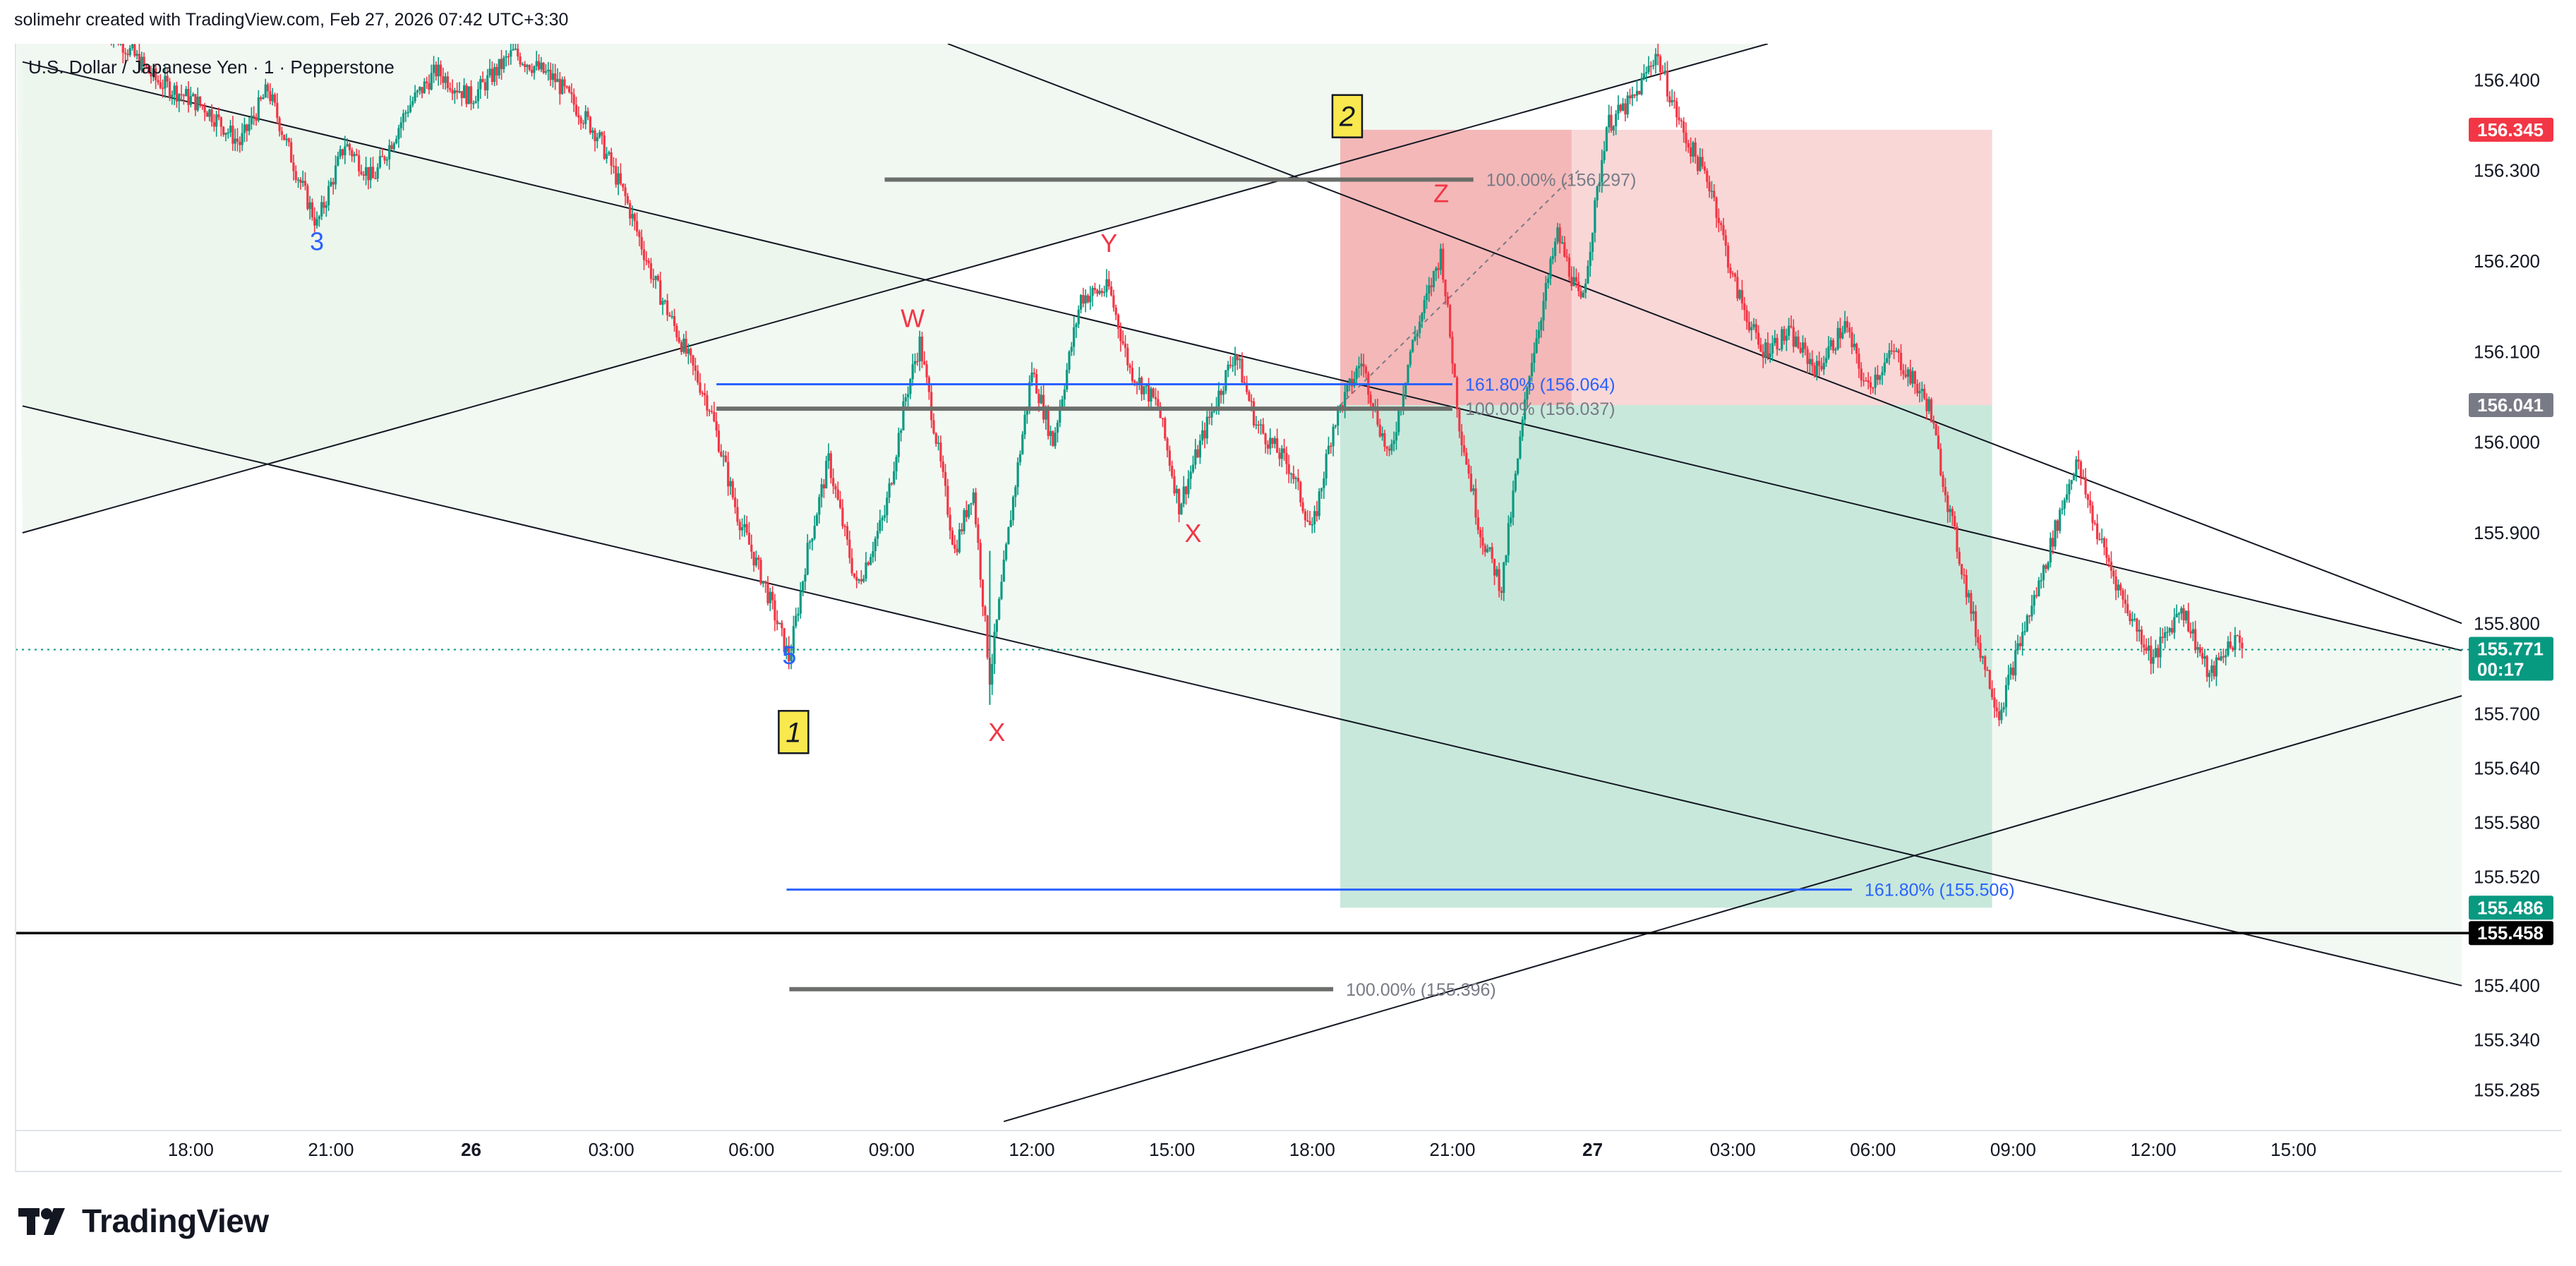  What do you see at coordinates (2507, 714) in the screenshot?
I see `y-tick-label: 155.700` at bounding box center [2507, 714].